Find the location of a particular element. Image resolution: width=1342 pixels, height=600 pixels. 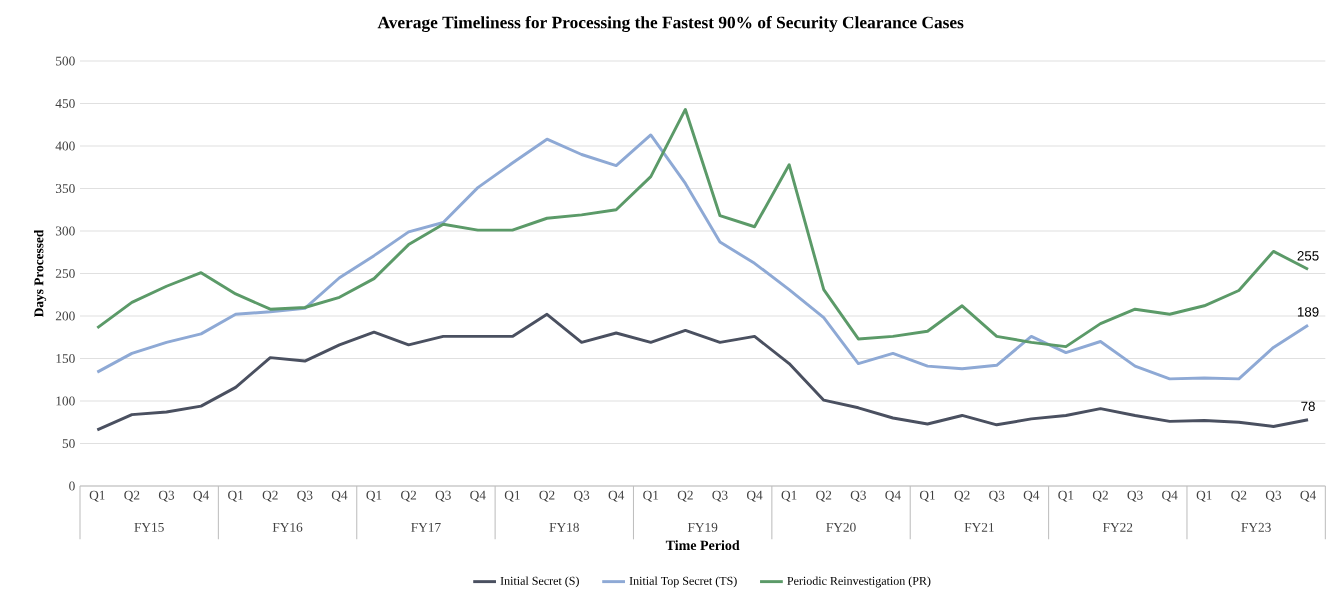

data-label: 189 is located at coordinates (1308, 312).